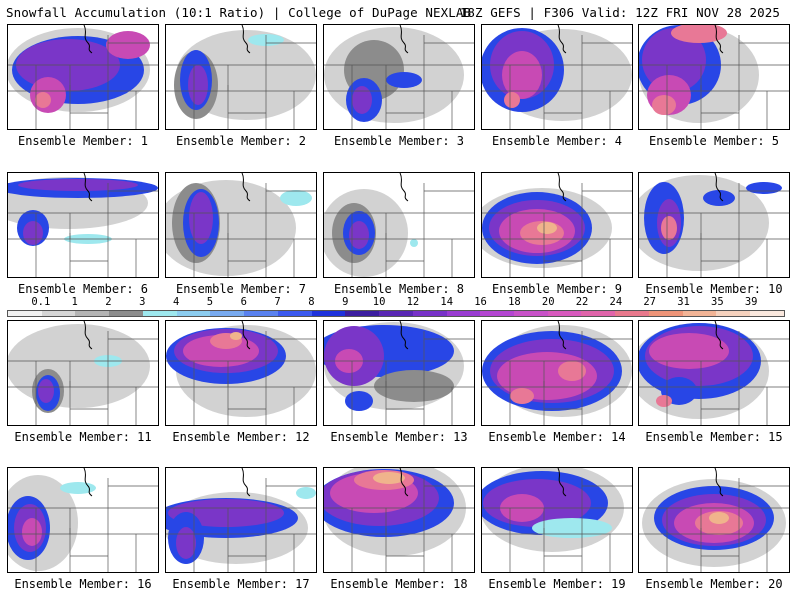  I want to click on colorbar-tick: 31, so click(683, 302).